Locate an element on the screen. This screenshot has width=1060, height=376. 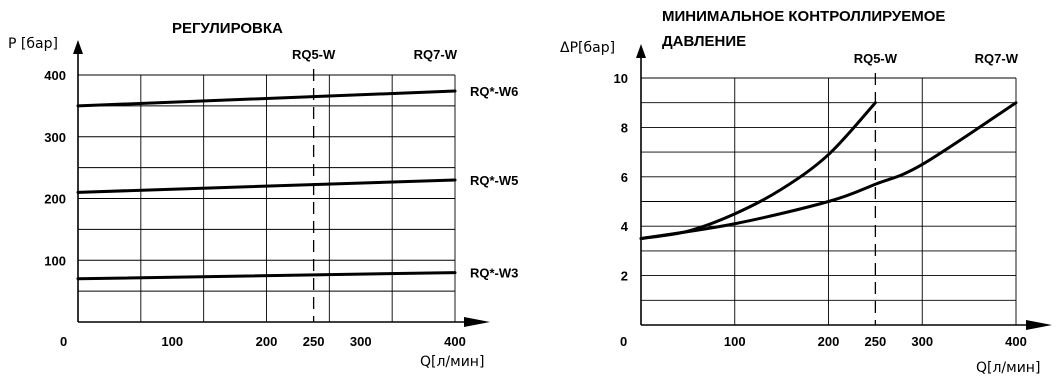
series-curves is located at coordinates (828, 171).